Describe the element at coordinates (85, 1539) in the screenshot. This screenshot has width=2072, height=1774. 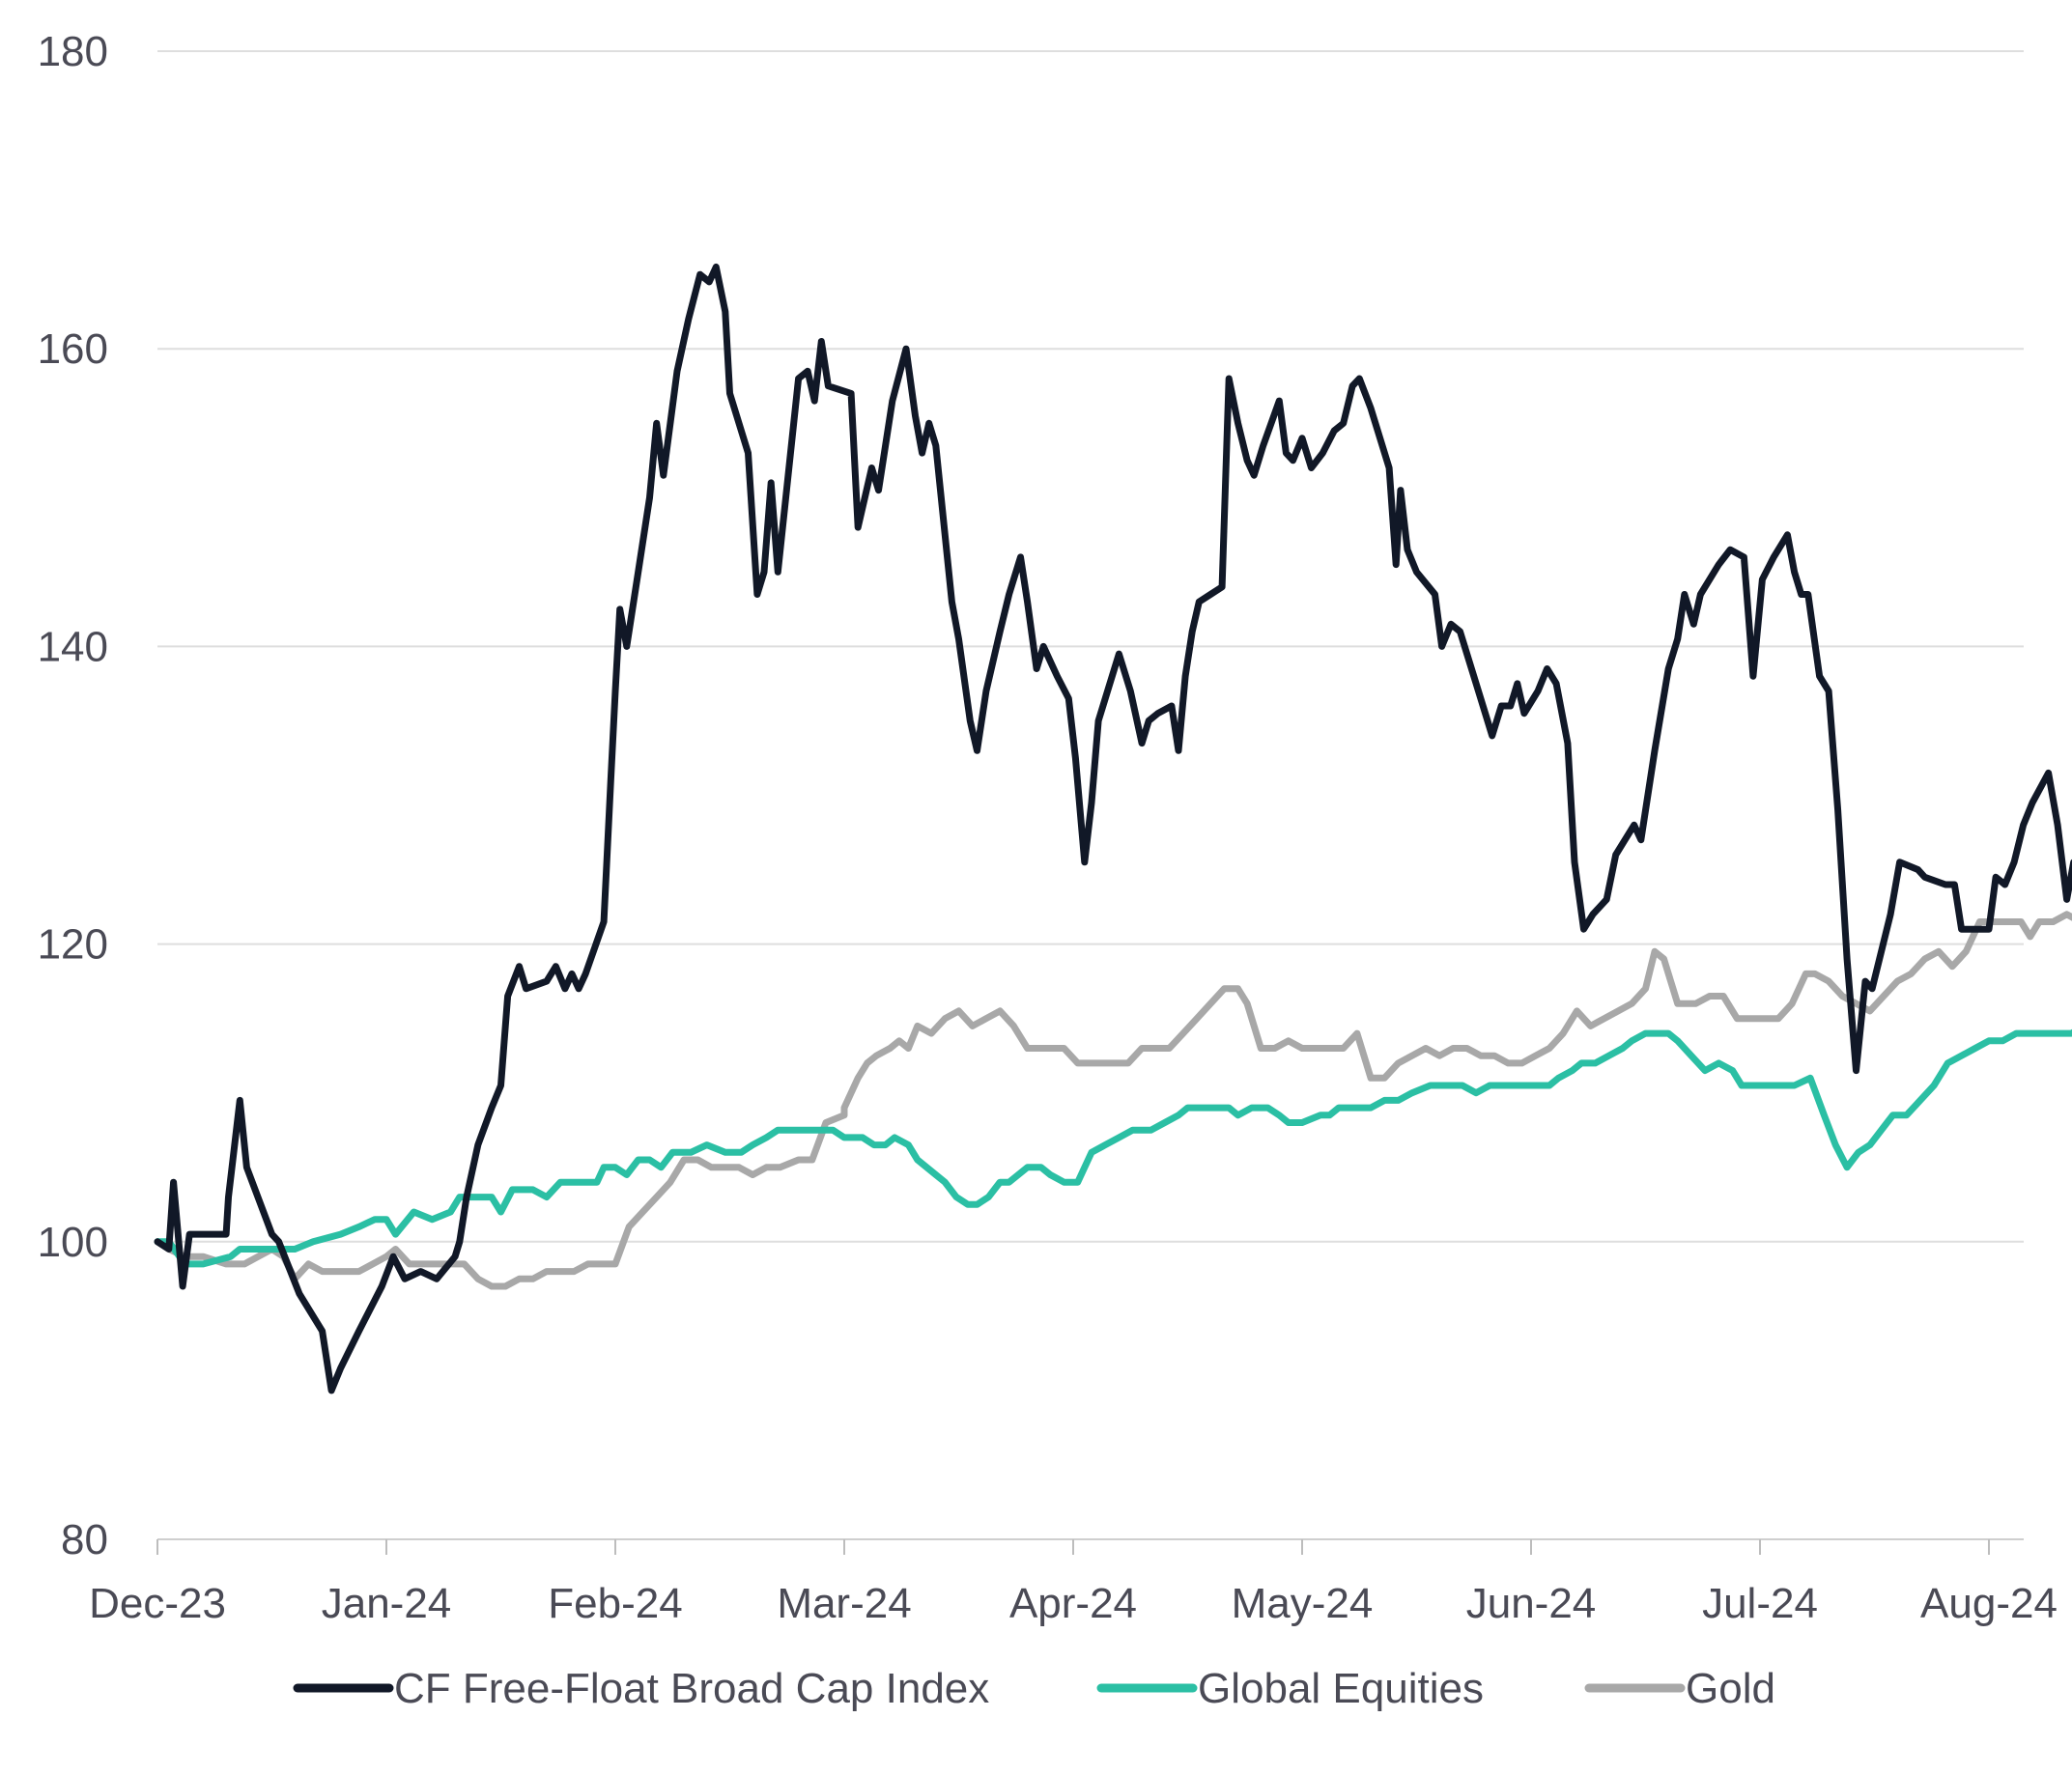
I see `y-tick-label: 80` at that location.